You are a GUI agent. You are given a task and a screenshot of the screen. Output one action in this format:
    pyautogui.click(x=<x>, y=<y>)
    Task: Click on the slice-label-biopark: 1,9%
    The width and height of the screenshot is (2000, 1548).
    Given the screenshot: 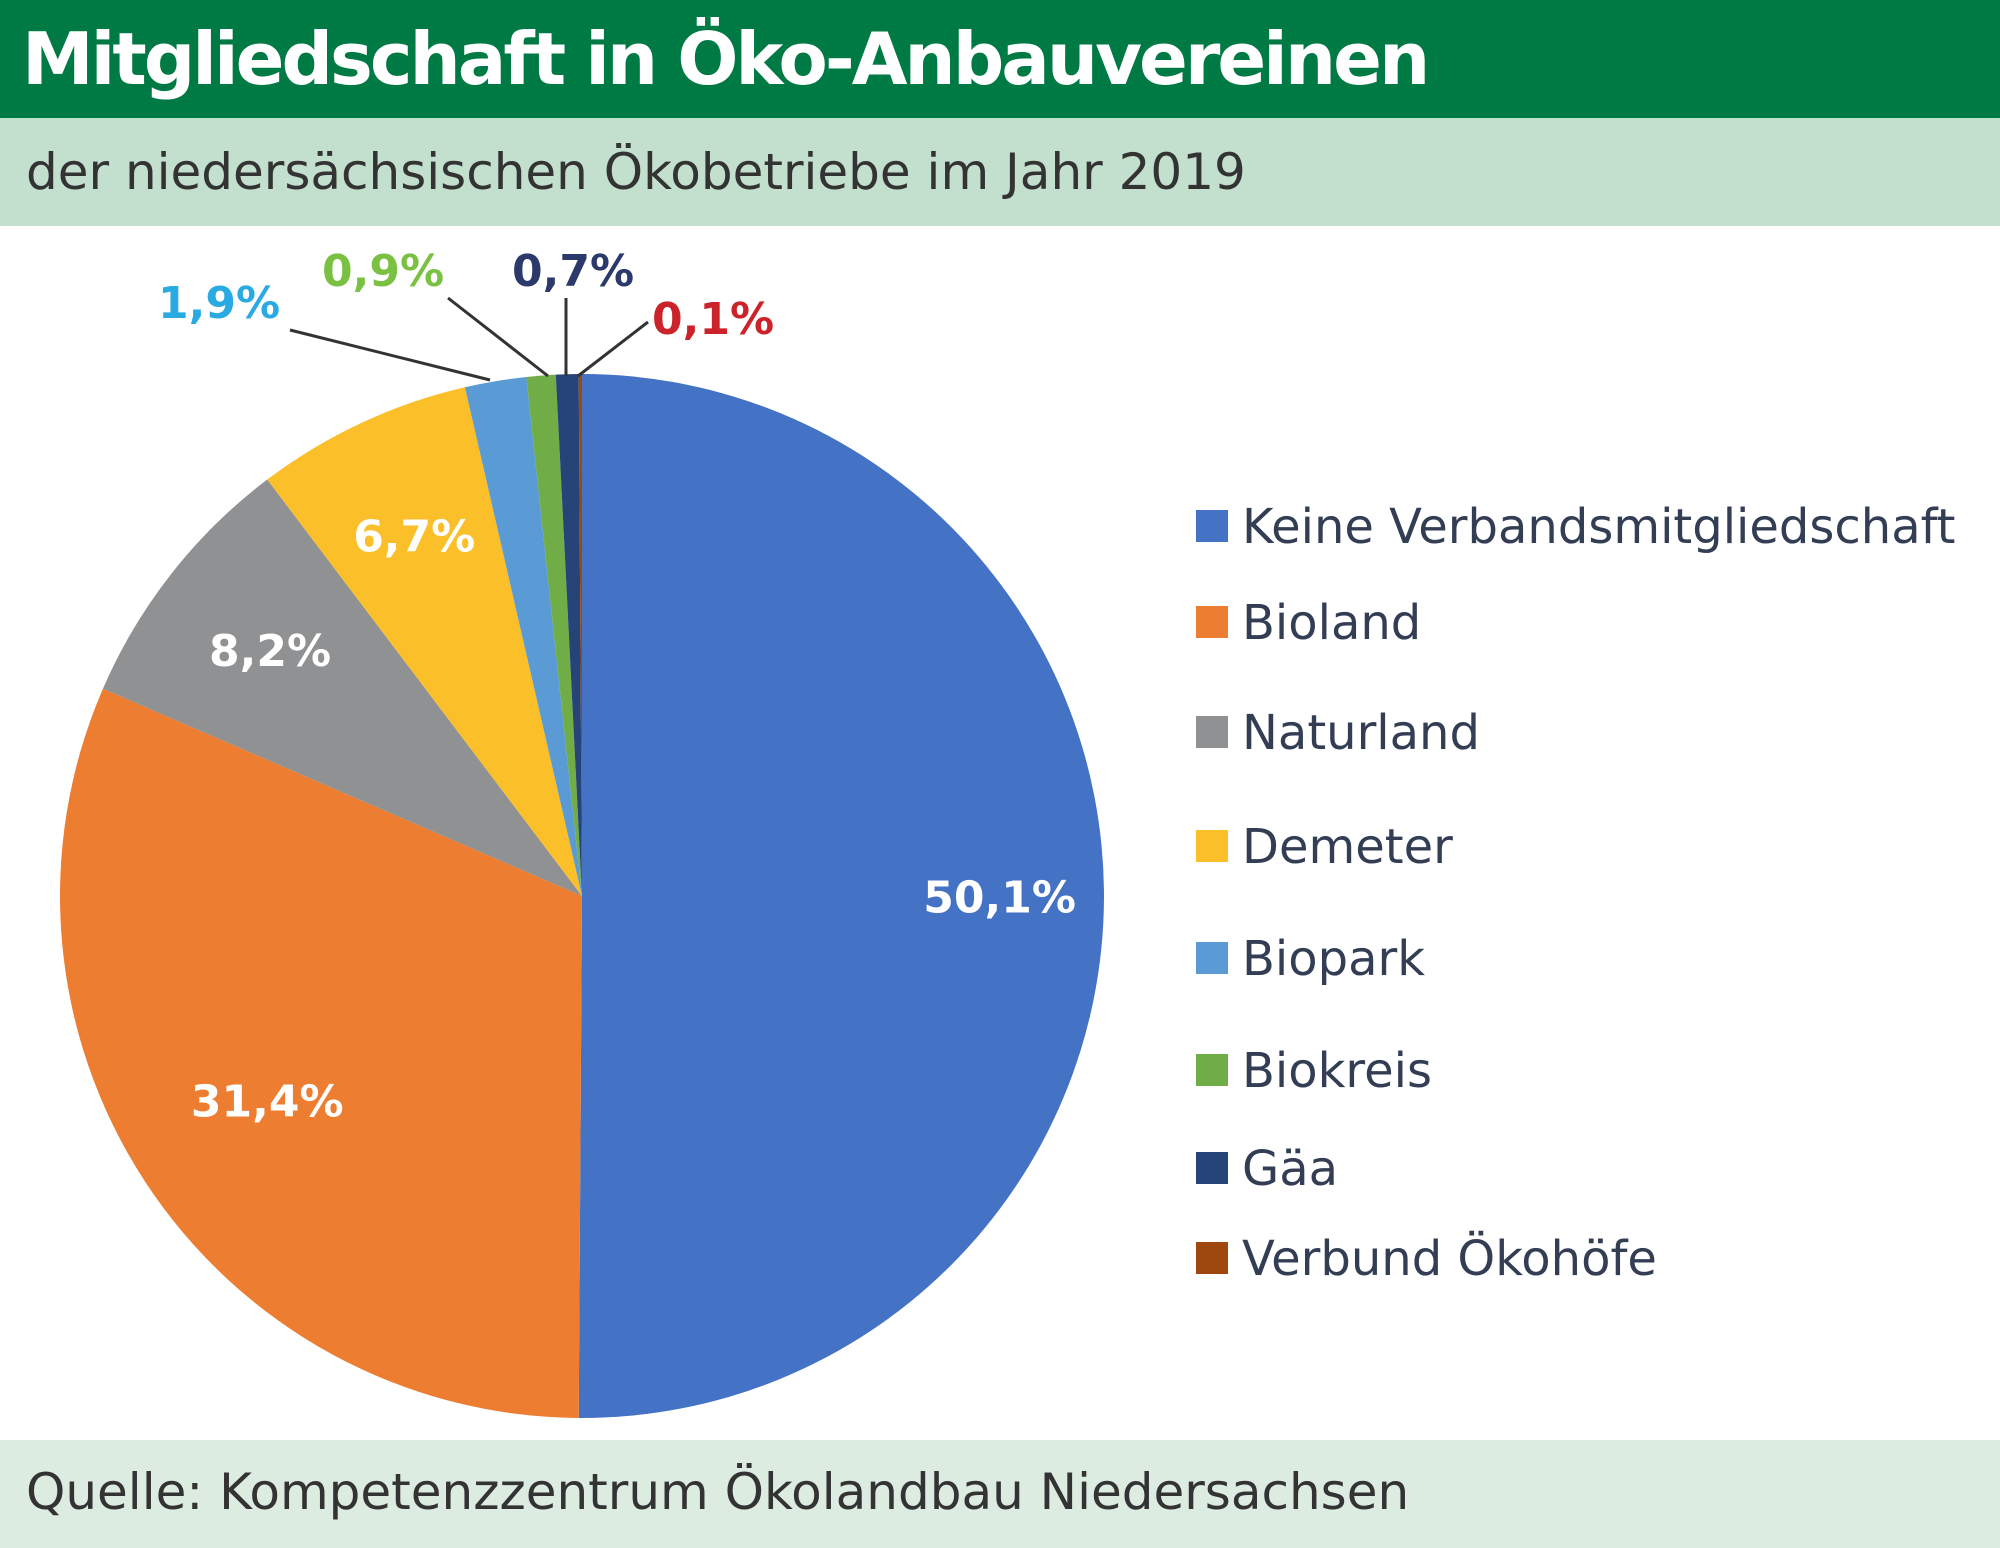 What is the action you would take?
    pyautogui.click(x=219, y=303)
    